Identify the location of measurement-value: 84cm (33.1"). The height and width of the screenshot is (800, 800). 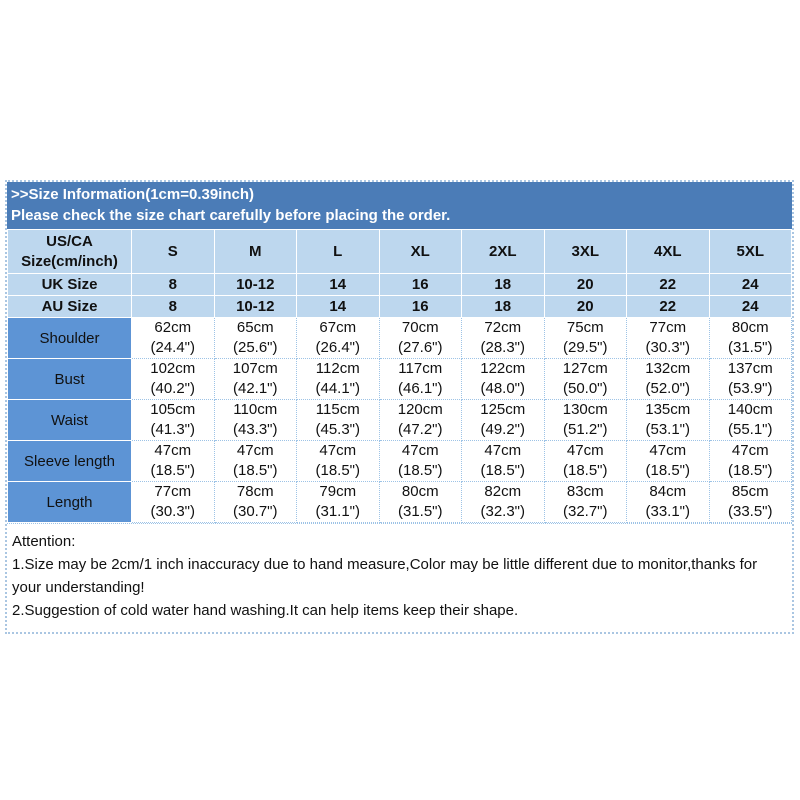
(668, 502).